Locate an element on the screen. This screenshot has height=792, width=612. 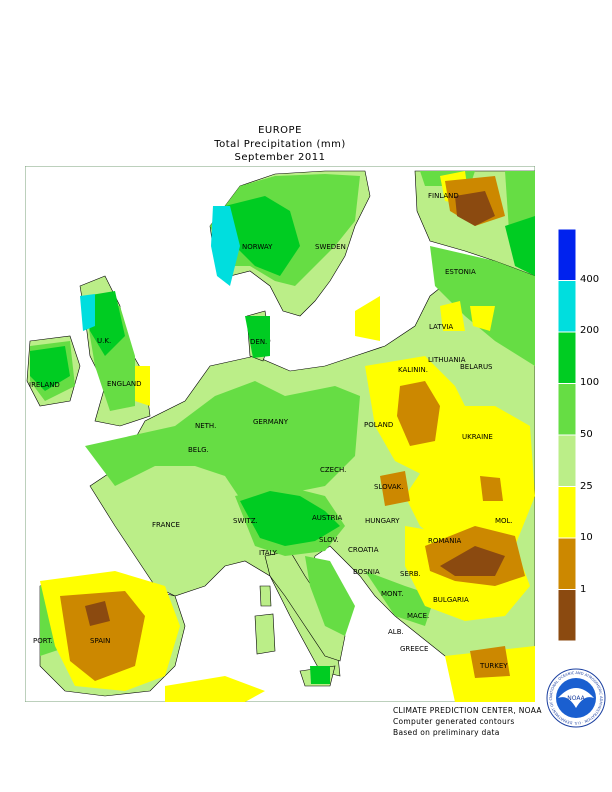
label-germany: GERMANY is located at coordinates (271, 422).